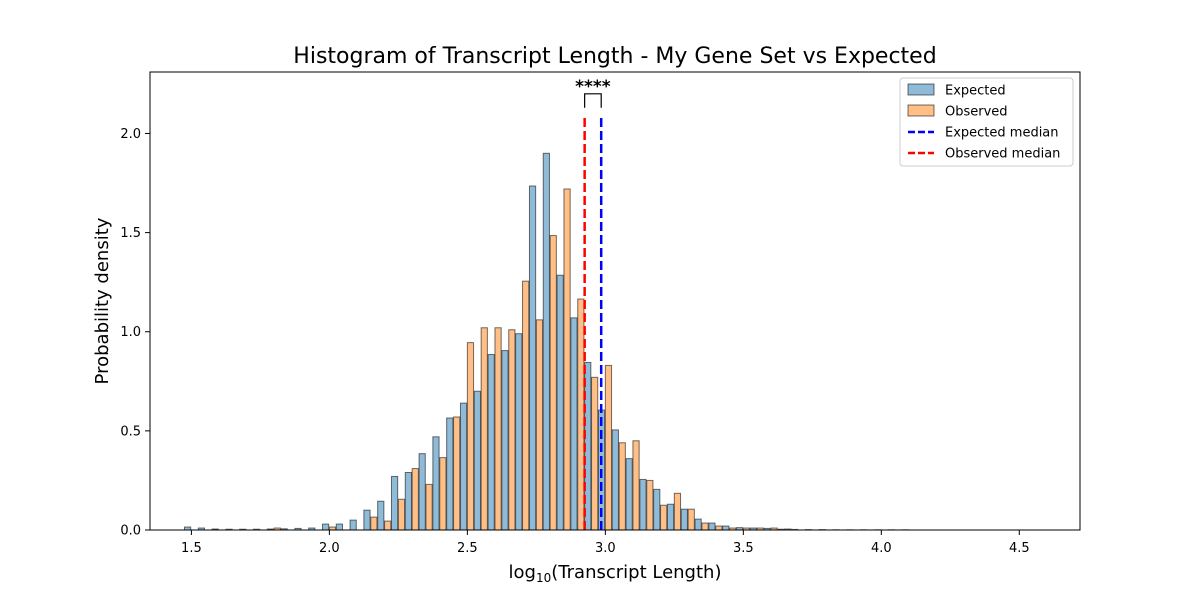 The height and width of the screenshot is (596, 1200). I want to click on significance-bracket, so click(593, 100).